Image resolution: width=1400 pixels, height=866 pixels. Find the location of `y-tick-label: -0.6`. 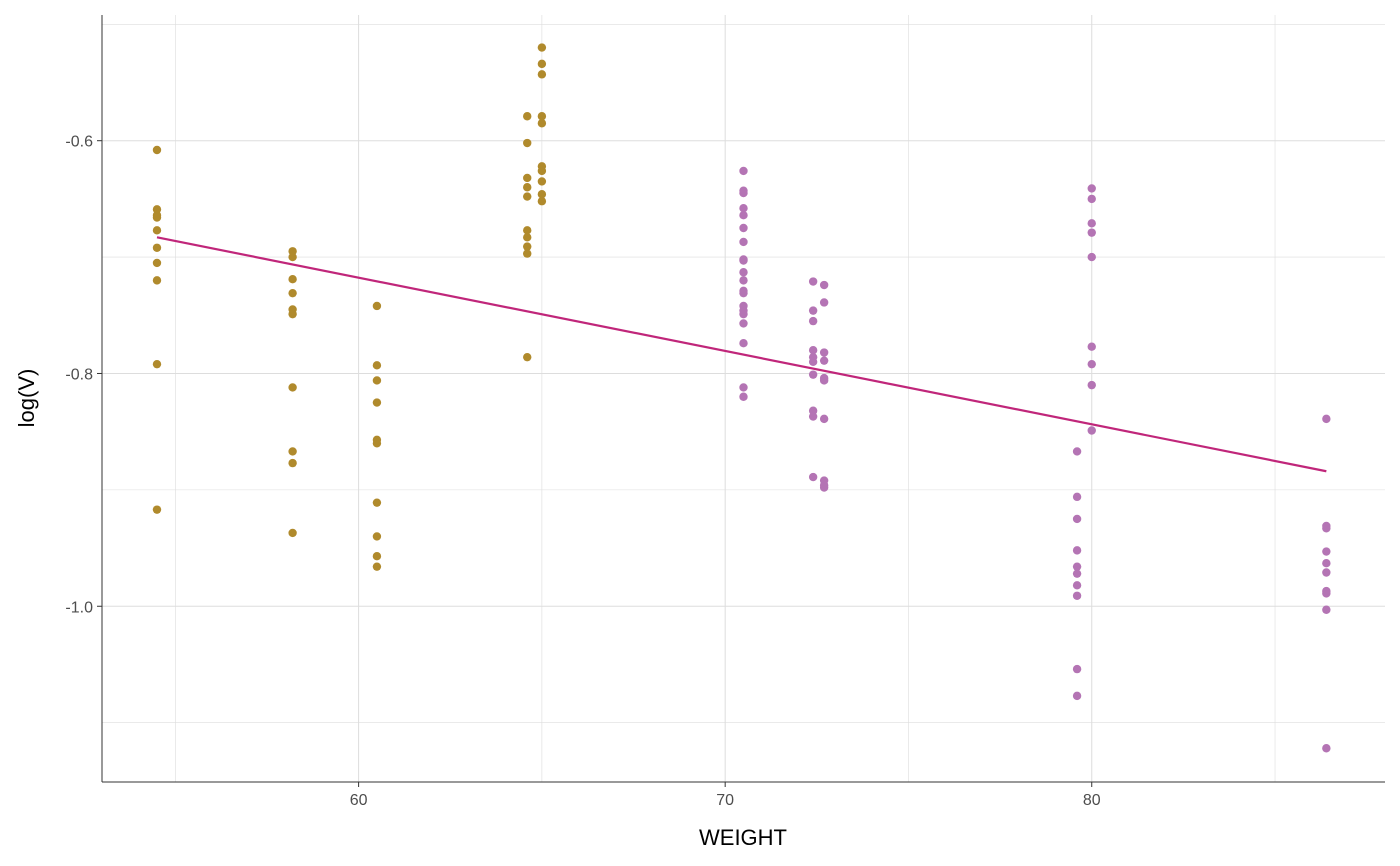

y-tick-label: -0.6 is located at coordinates (79, 142).